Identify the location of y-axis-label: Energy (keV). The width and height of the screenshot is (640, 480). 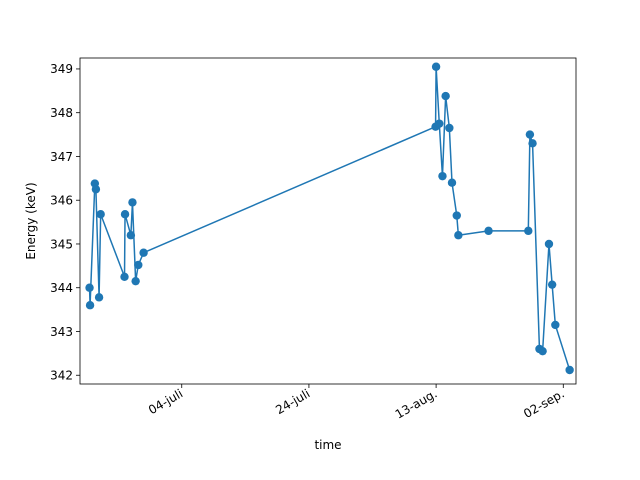
(31, 220).